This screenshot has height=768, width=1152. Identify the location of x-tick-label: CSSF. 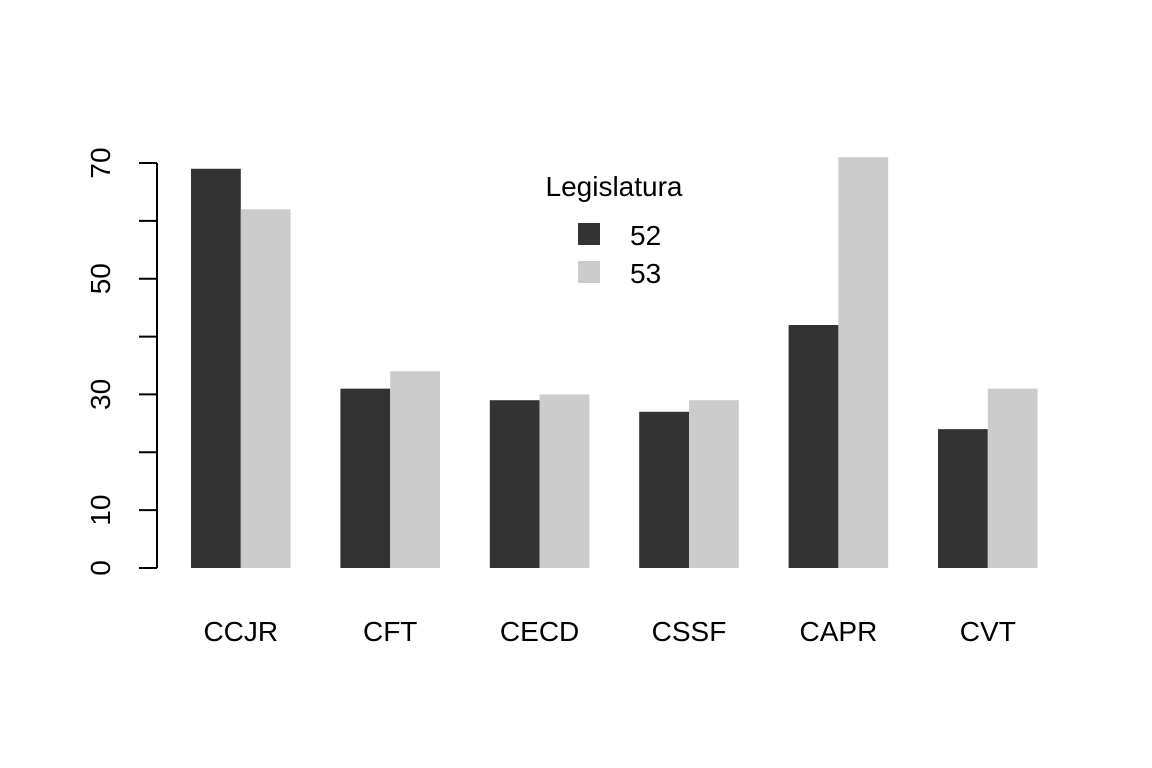
(689, 631).